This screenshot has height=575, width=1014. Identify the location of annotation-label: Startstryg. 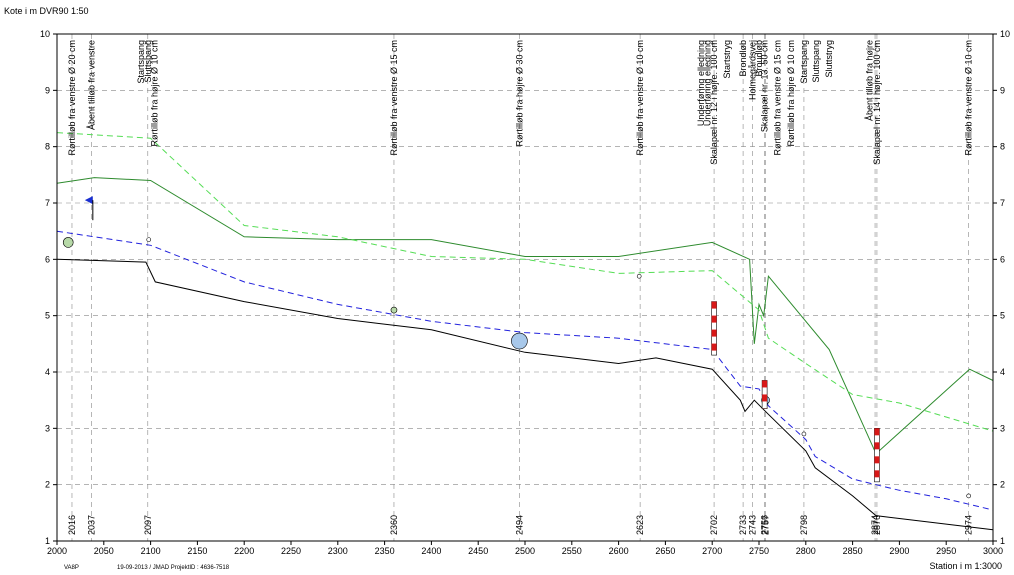
(727, 59).